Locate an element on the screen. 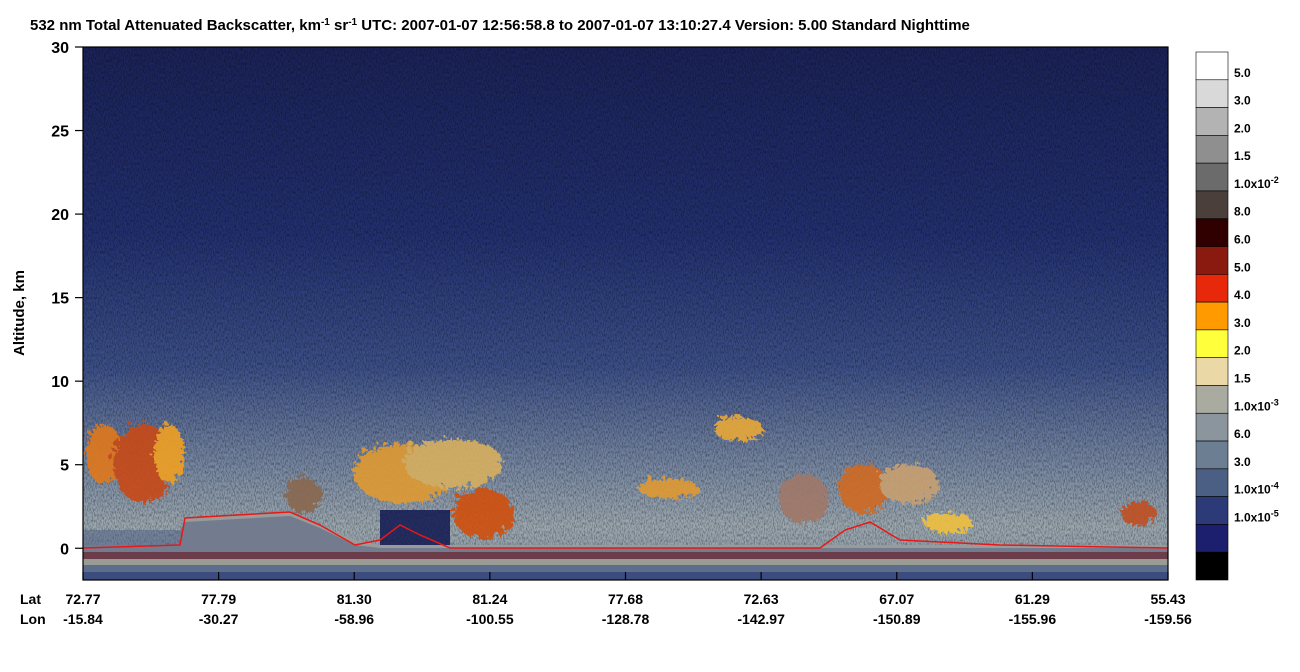 The height and width of the screenshot is (672, 1300). y-tick-label: 10 is located at coordinates (60, 382).